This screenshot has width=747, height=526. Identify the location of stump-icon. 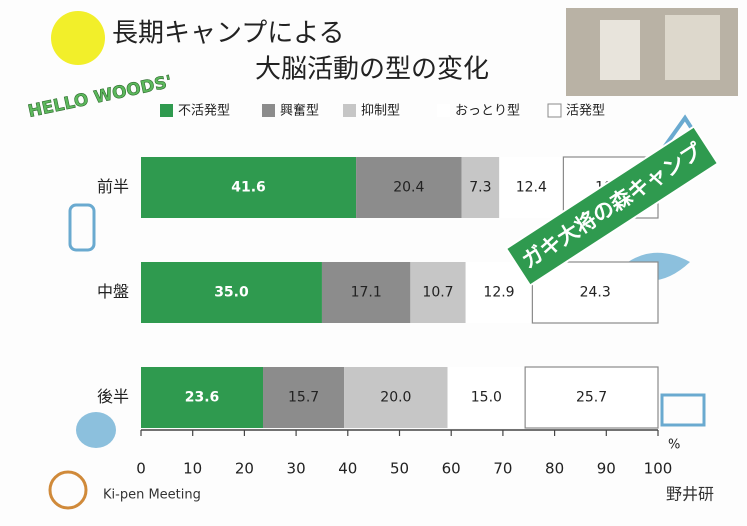
(683, 410).